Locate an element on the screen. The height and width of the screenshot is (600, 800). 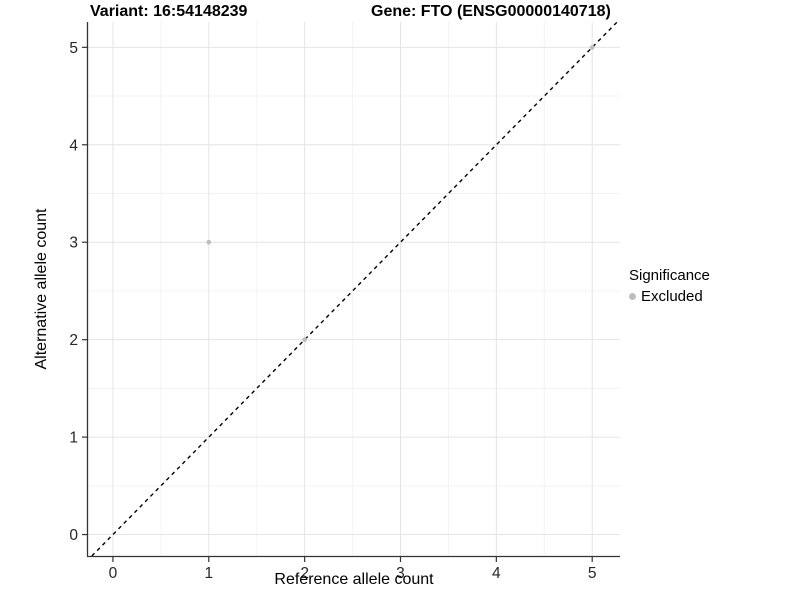
x-tick-label: 1 is located at coordinates (208, 573).